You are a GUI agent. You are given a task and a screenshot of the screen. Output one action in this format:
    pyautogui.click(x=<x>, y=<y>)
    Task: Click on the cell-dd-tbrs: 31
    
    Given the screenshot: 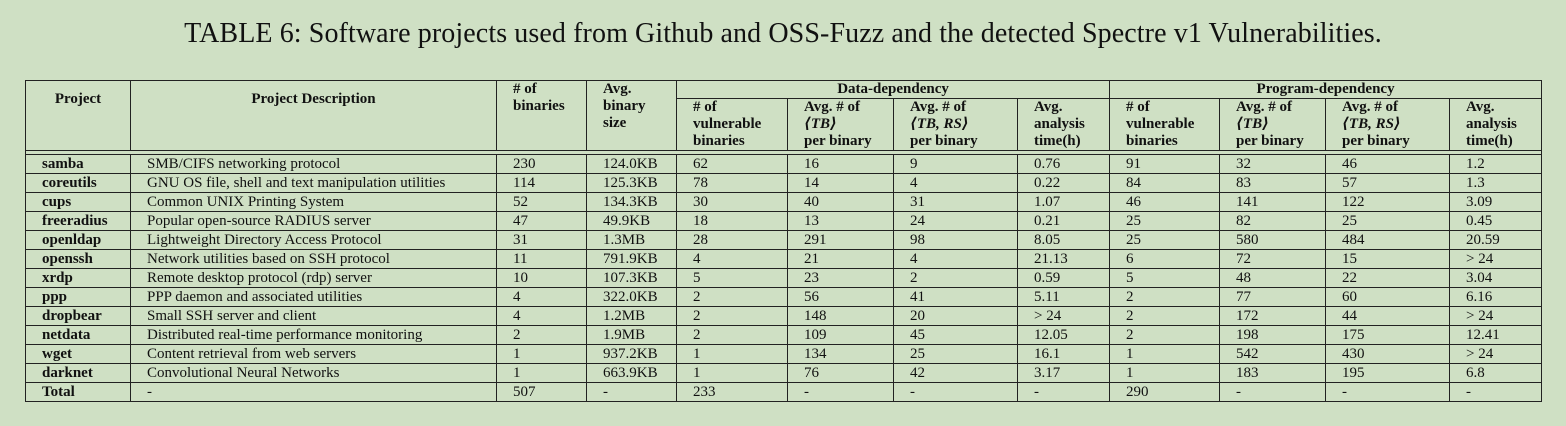 What is the action you would take?
    pyautogui.click(x=955, y=202)
    